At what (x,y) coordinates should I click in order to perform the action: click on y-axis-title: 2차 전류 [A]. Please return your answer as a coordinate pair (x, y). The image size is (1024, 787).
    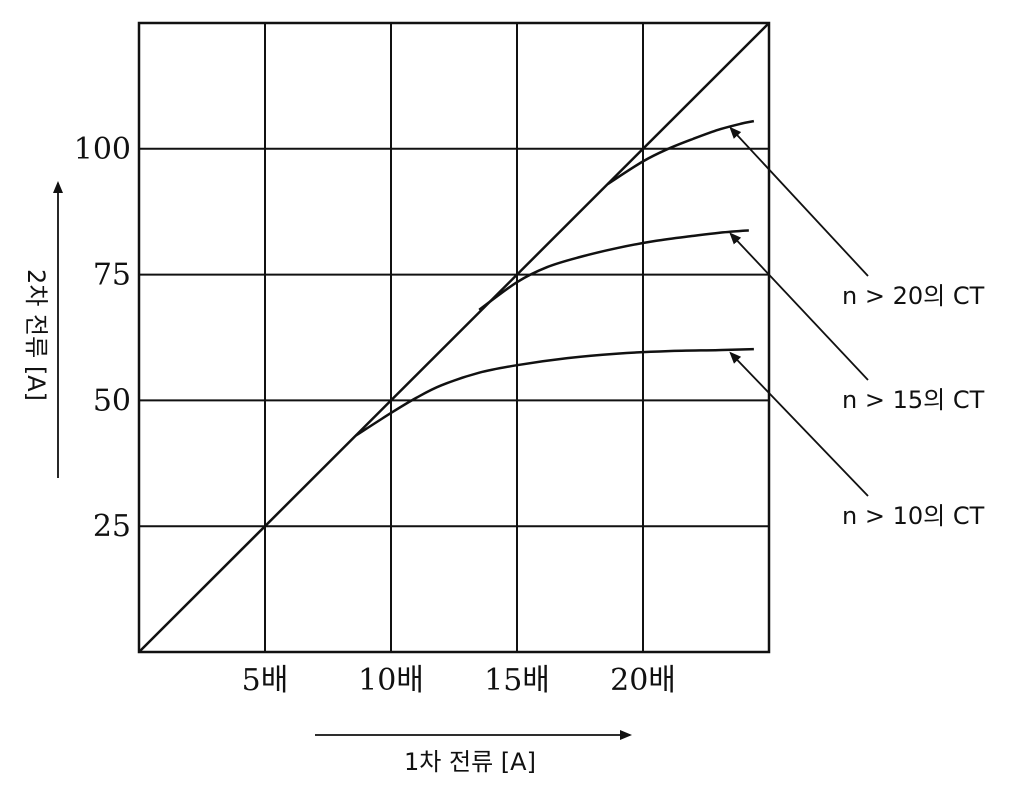
    Looking at the image, I should click on (36, 335).